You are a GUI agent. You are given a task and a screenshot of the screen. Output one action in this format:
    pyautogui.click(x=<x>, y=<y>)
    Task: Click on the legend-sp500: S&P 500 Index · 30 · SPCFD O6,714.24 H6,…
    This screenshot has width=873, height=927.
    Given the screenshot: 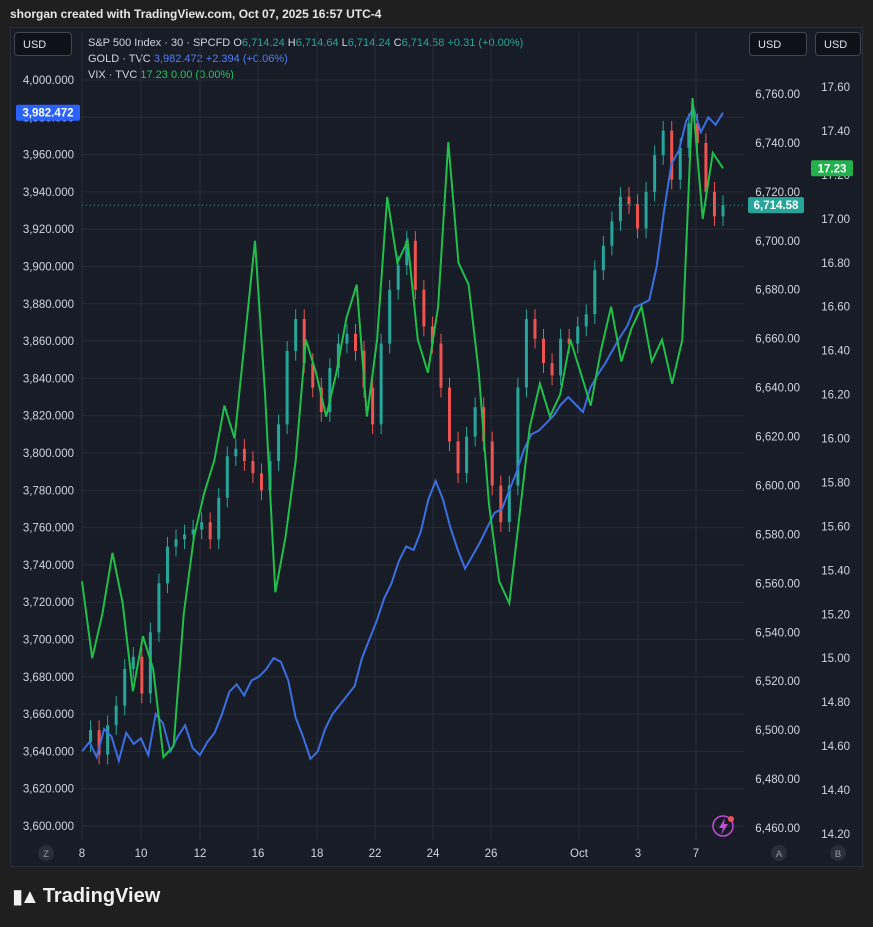 What is the action you would take?
    pyautogui.click(x=305, y=43)
    